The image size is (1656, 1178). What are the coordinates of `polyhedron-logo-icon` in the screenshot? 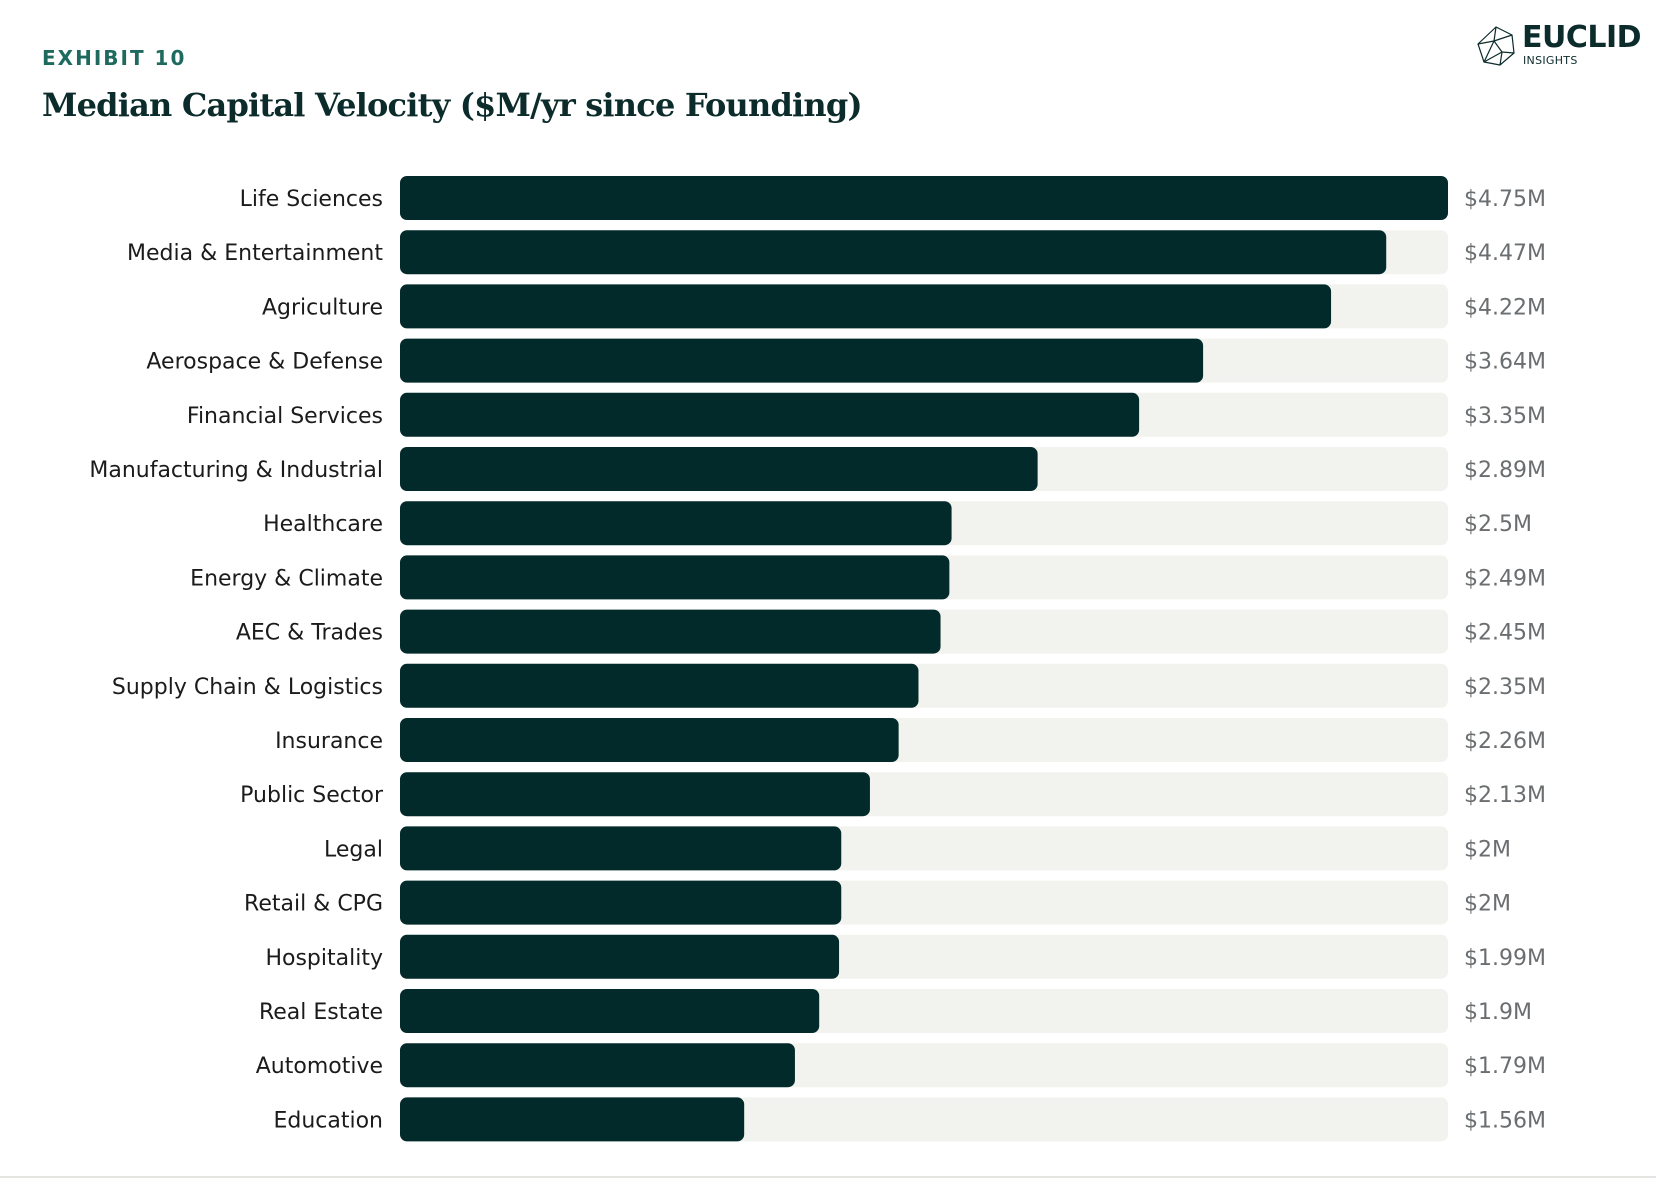 It's located at (1496, 46).